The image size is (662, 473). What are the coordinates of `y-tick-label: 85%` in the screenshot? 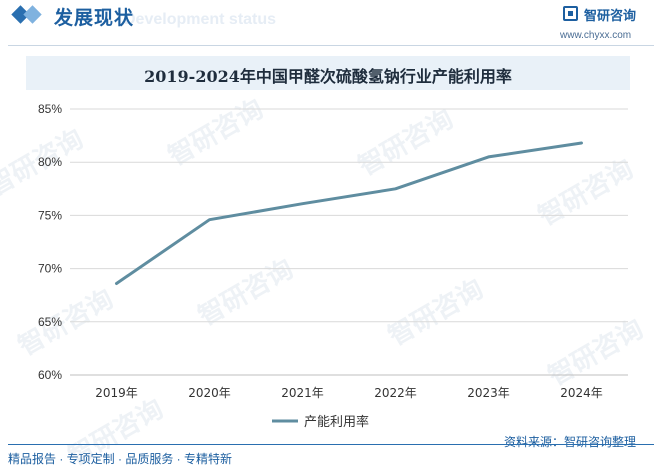 It's located at (50, 109).